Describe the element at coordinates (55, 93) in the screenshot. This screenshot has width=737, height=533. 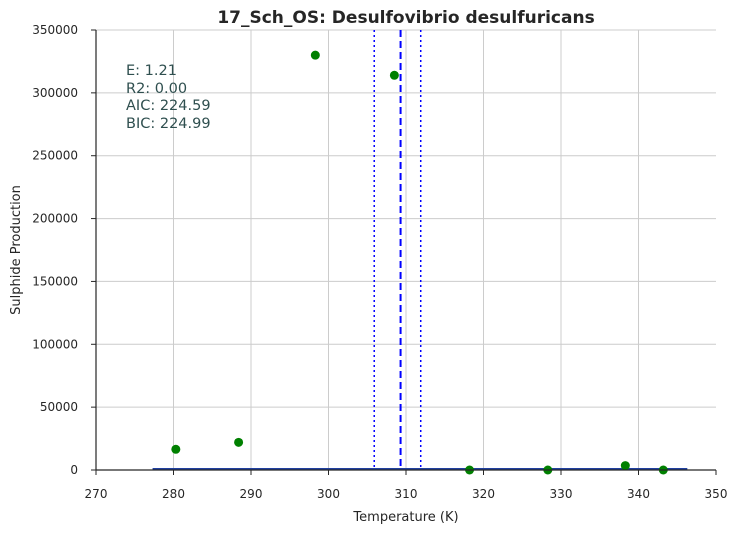
I see `y-tick-label: 300000` at that location.